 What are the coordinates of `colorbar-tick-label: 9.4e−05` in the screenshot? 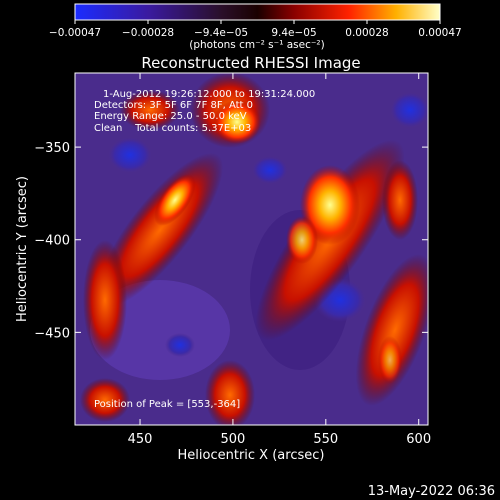 It's located at (293, 33).